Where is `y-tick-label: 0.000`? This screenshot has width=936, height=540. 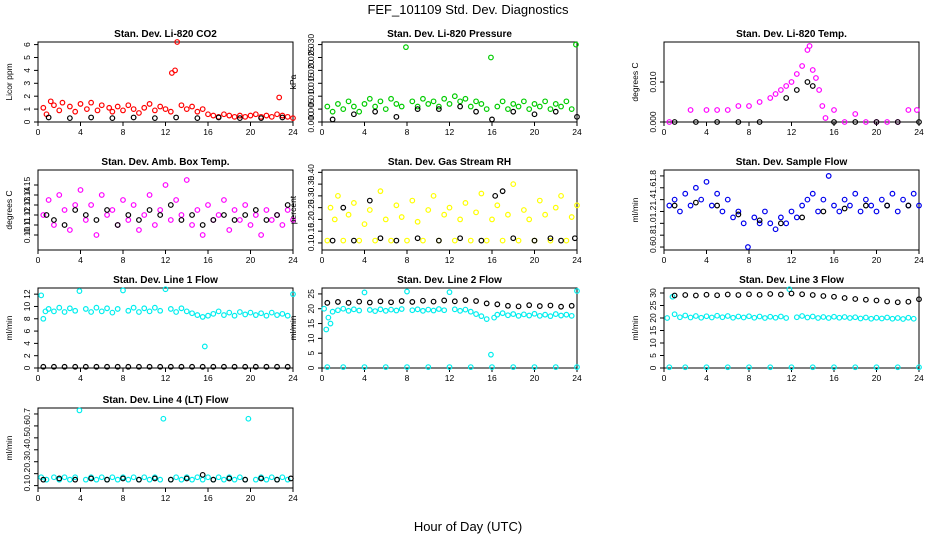 y-tick-label: 0.000 is located at coordinates (311, 122).